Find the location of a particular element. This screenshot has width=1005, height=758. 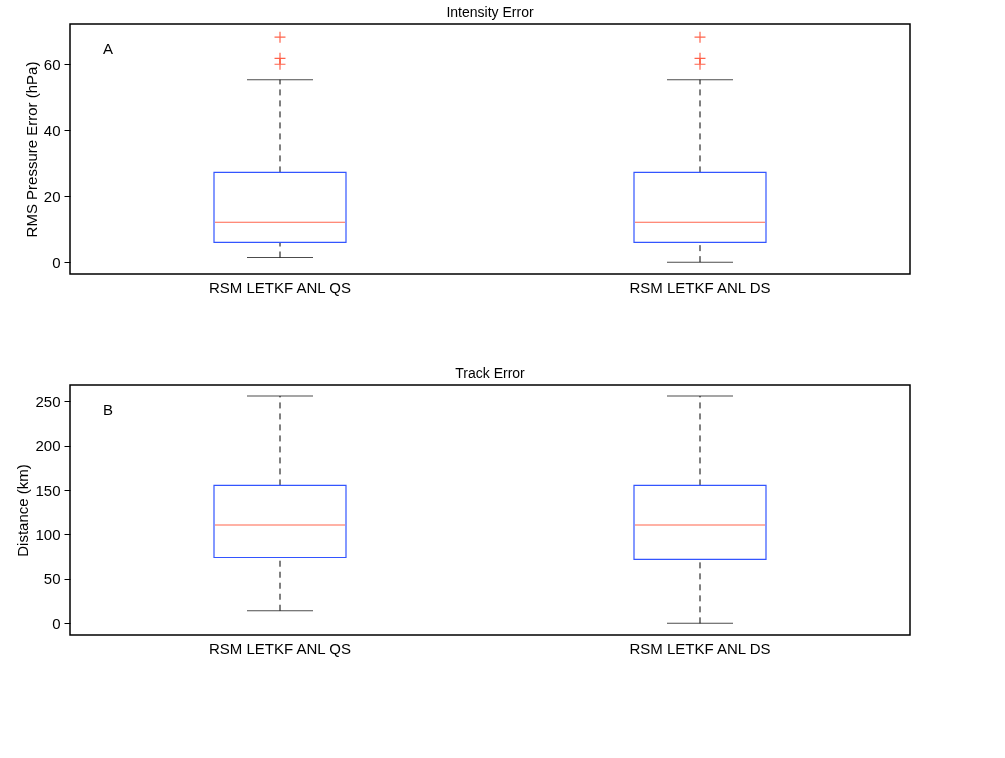

y-tick-label: 150 is located at coordinates (48, 490).